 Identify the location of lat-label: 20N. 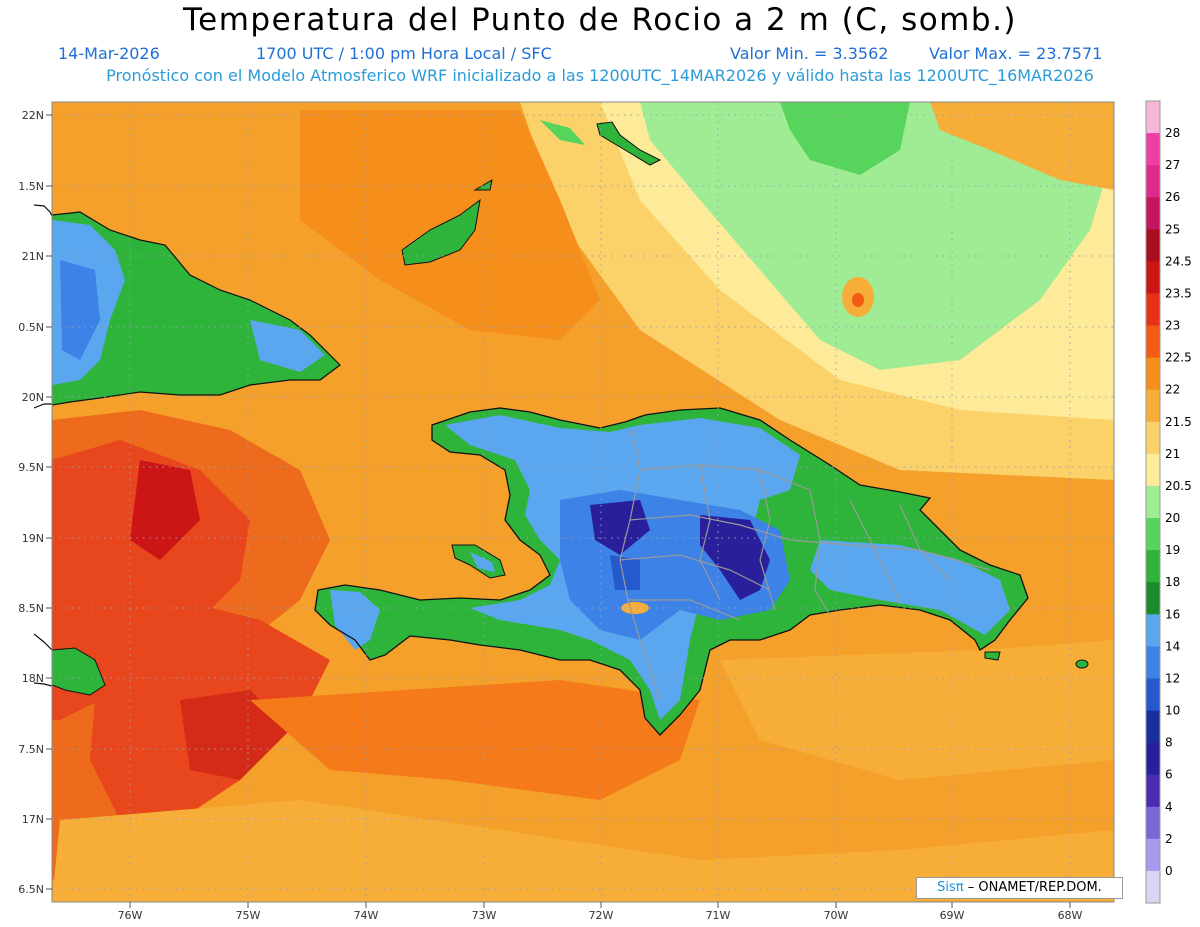
(33, 397).